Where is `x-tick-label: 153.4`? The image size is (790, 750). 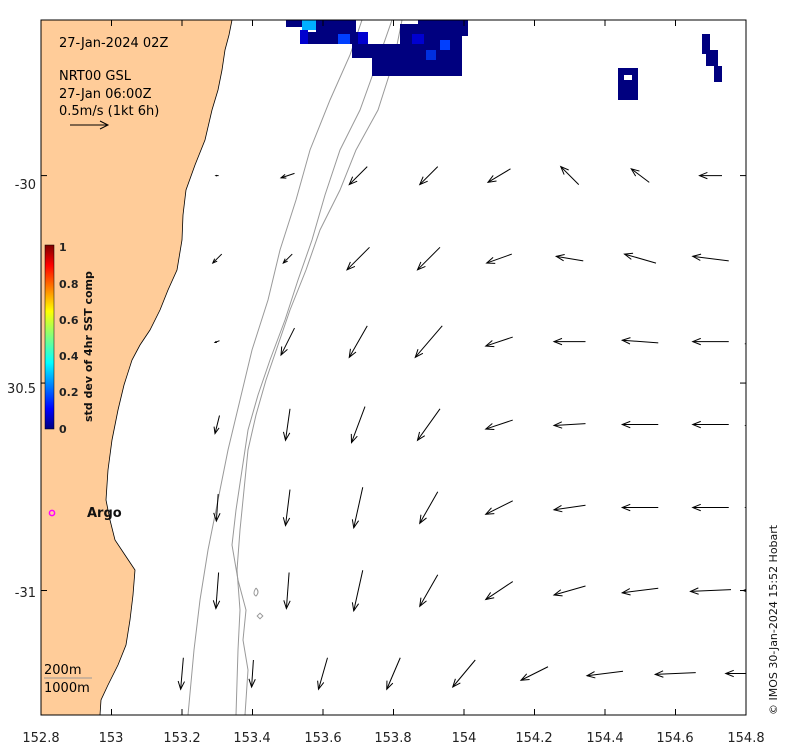
x-tick-label: 153.4 is located at coordinates (251, 738).